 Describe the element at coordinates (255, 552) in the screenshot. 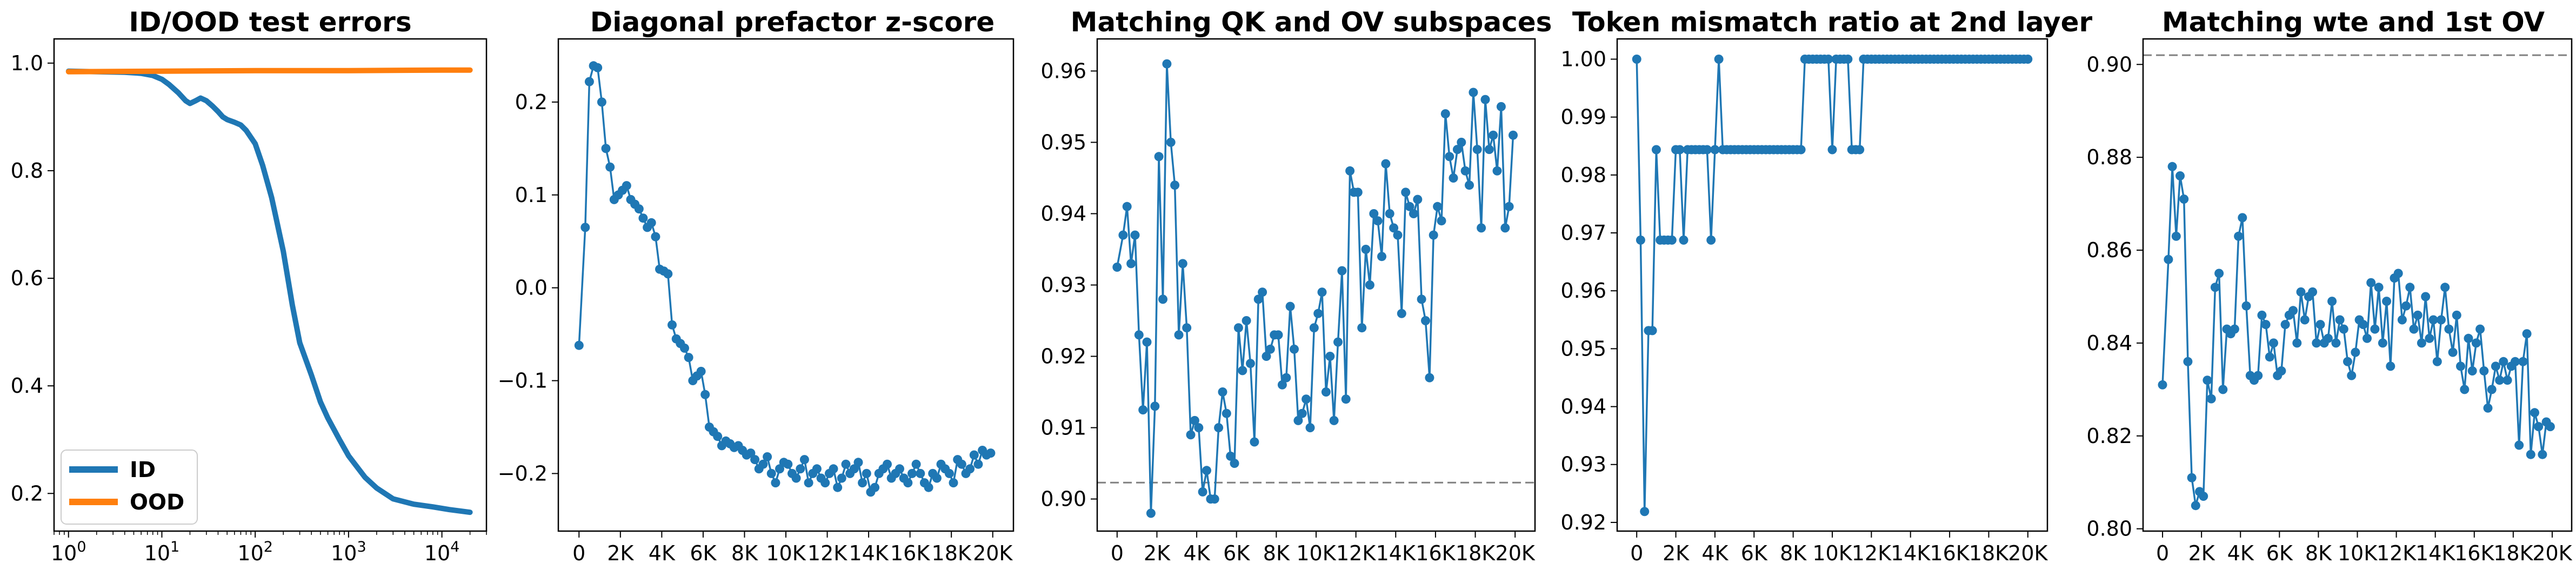

I see `x-tick-label: 102` at that location.